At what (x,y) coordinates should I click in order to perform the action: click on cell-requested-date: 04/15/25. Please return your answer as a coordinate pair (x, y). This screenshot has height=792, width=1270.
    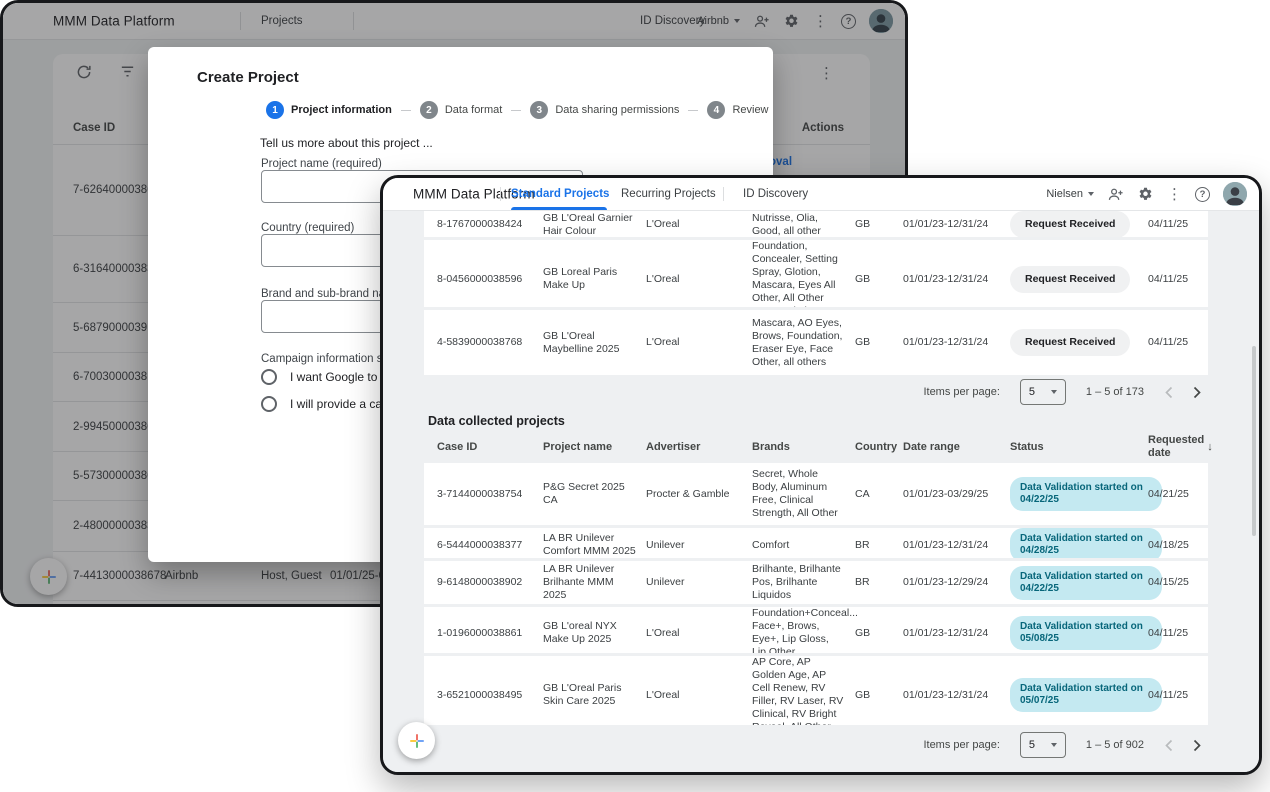
    Looking at the image, I should click on (1168, 582).